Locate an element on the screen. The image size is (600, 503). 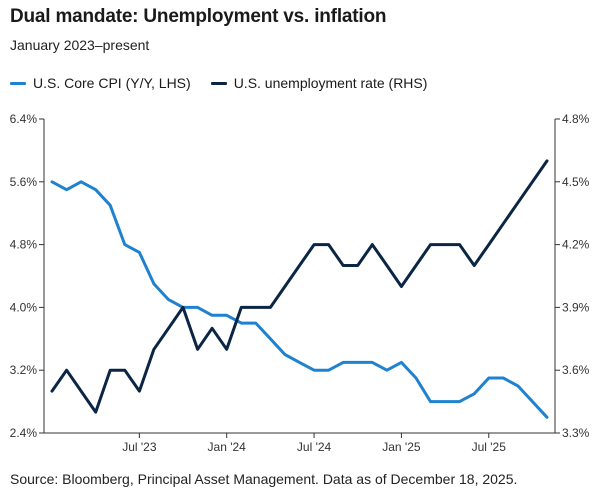
chart-subtitle: January 2023–present is located at coordinates (80, 45).